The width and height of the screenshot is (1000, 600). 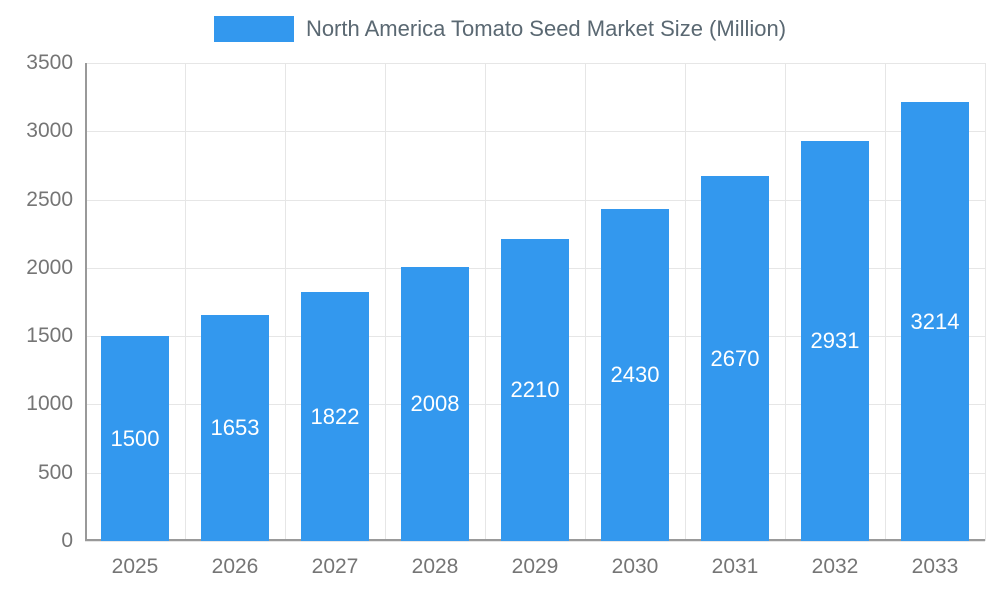 I want to click on x-tick-label: 2030, so click(x=635, y=566).